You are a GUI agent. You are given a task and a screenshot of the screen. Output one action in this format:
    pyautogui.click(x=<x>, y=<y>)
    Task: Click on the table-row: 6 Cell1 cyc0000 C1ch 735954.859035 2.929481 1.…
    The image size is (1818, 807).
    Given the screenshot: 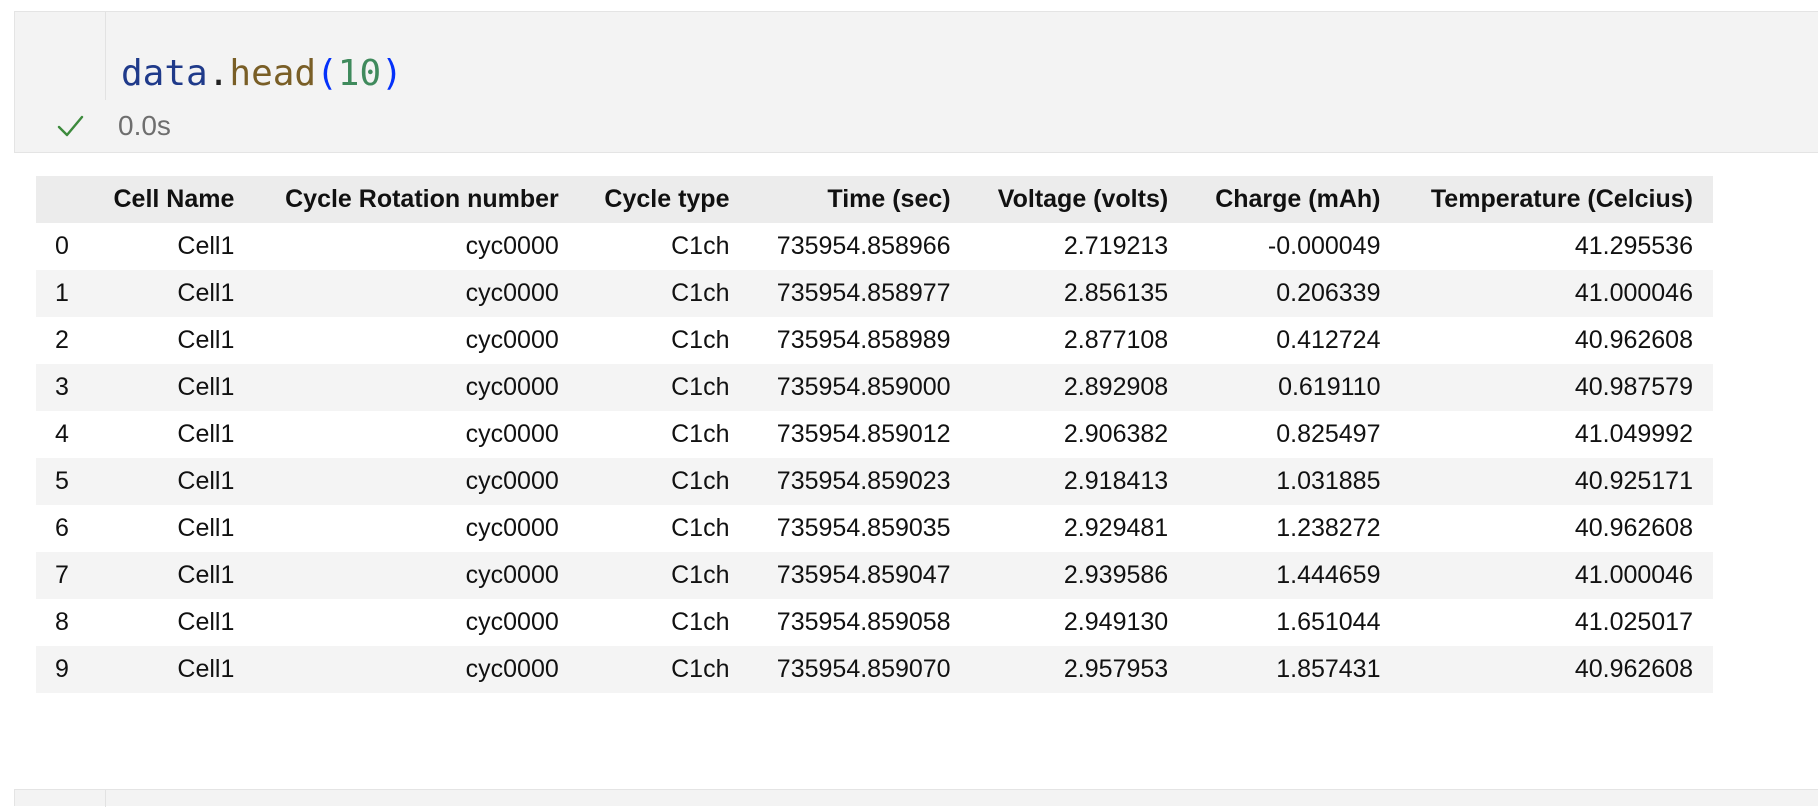 What is the action you would take?
    pyautogui.click(x=874, y=528)
    